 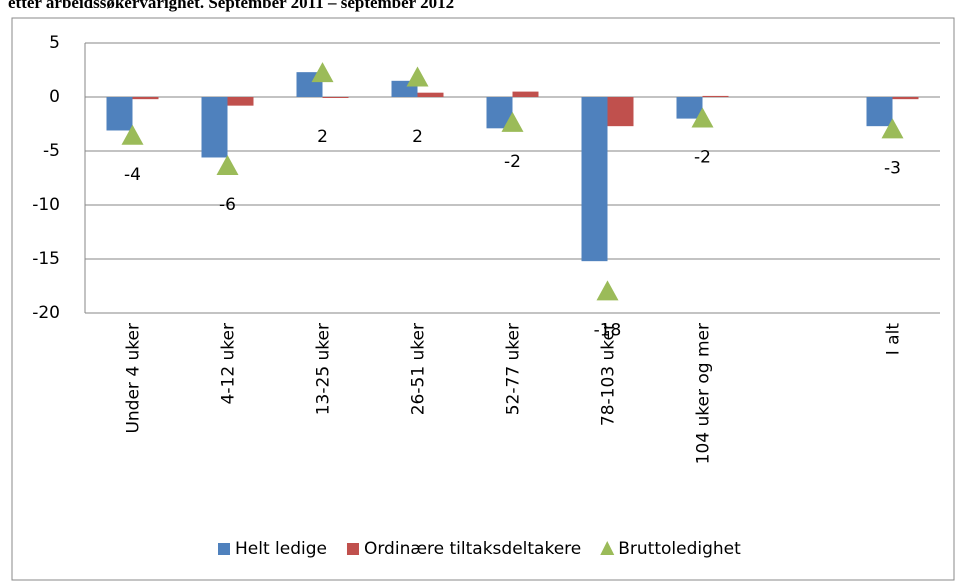 What do you see at coordinates (54, 97) in the screenshot?
I see `y-tick-label: 0` at bounding box center [54, 97].